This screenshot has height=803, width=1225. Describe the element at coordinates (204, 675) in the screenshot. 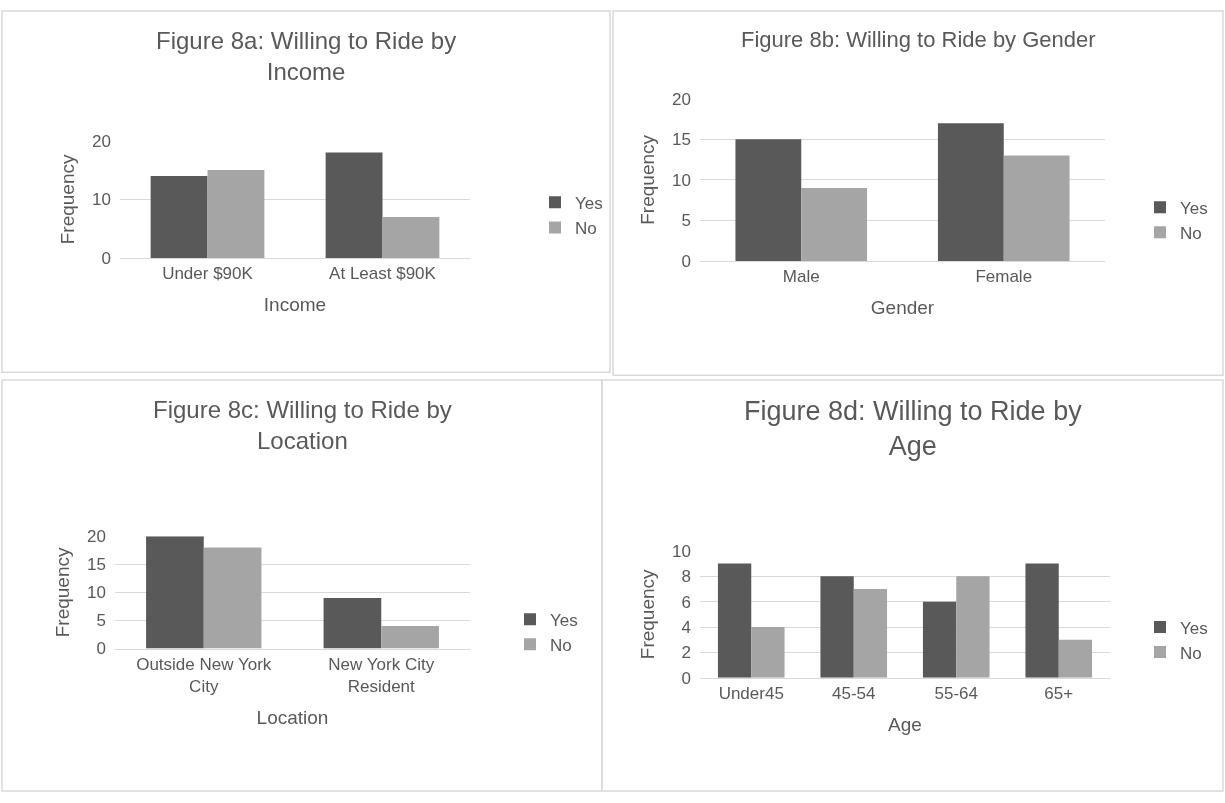

I see `x-tick-label: Outside New York City` at that location.